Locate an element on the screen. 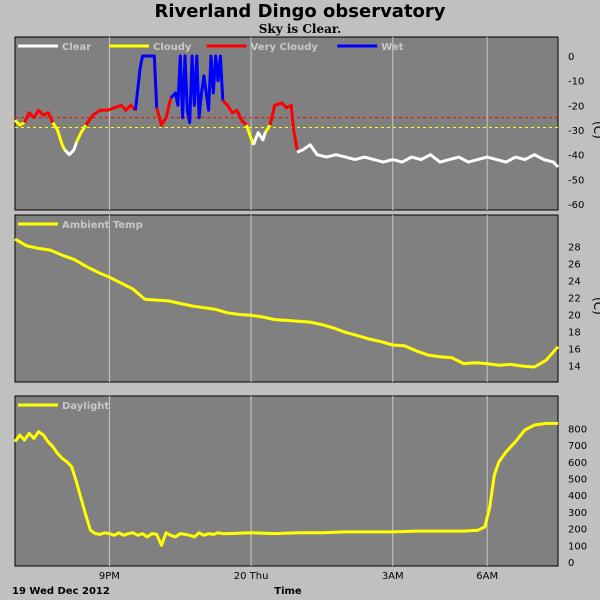 The height and width of the screenshot is (600, 600). x-tick-label: 6AM is located at coordinates (487, 576).